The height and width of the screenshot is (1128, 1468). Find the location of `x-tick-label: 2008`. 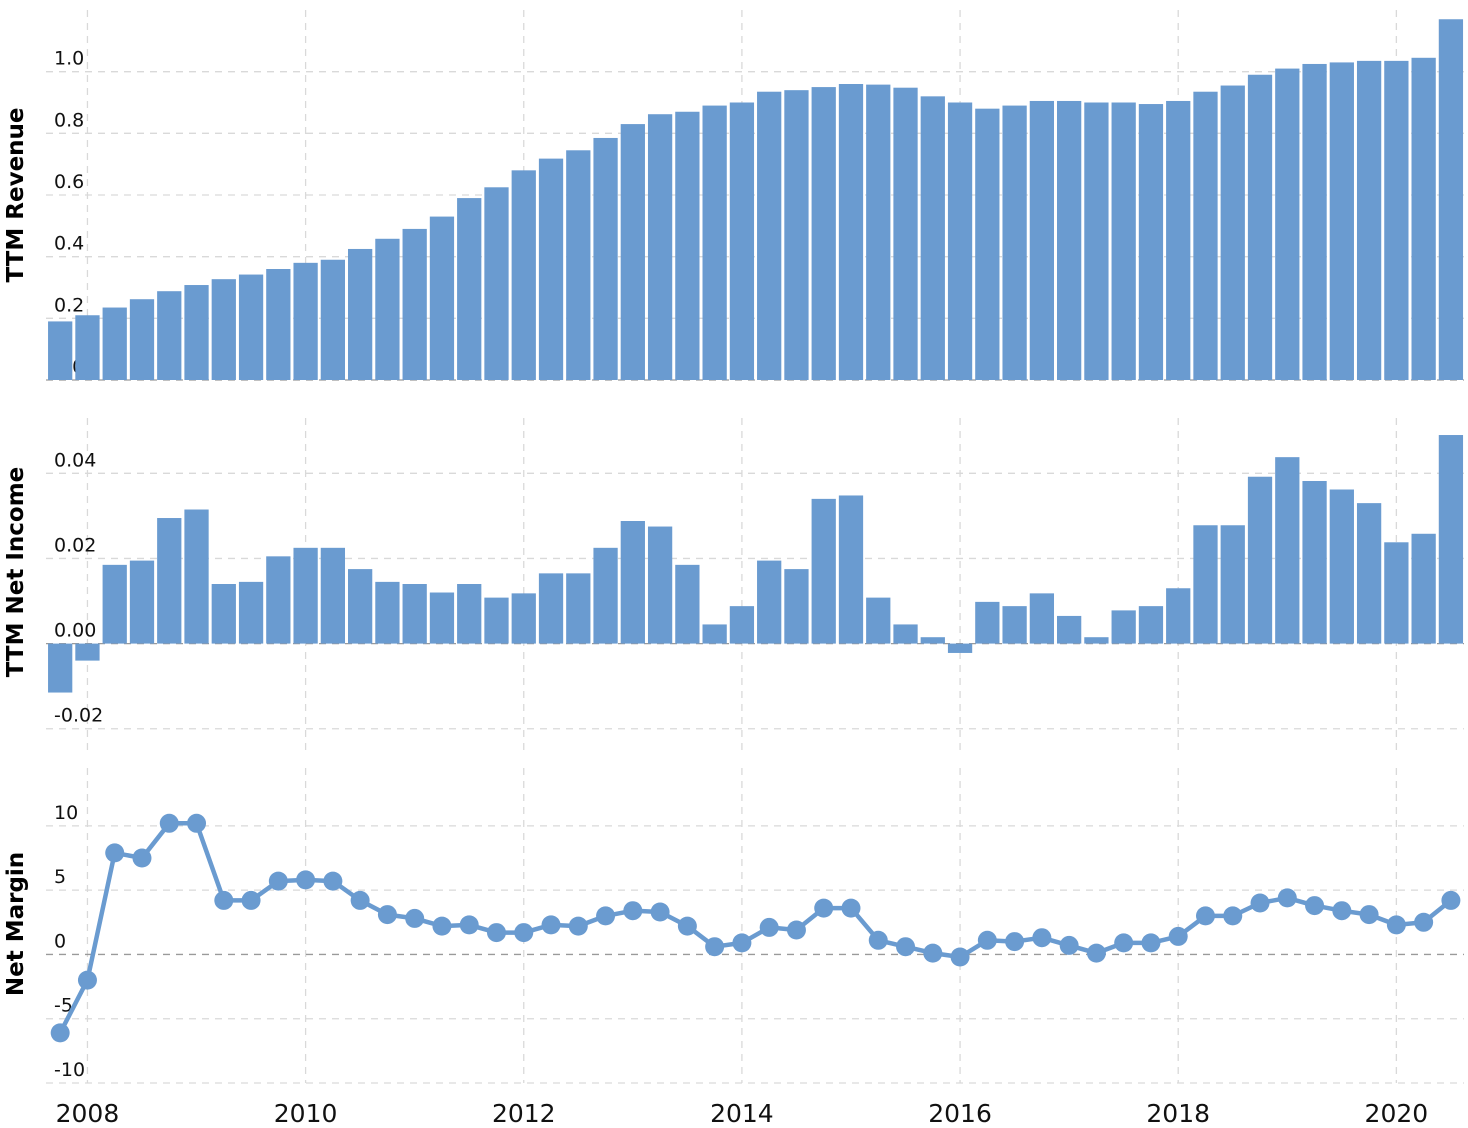

x-tick-label: 2008 is located at coordinates (88, 1113).